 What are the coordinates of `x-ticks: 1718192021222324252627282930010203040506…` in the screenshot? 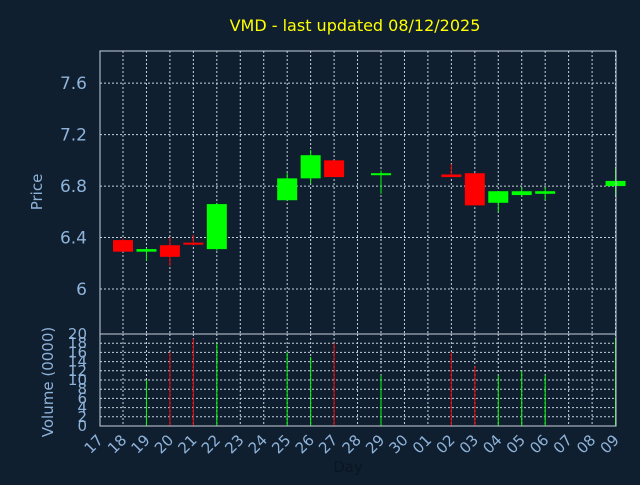 It's located at (352, 444).